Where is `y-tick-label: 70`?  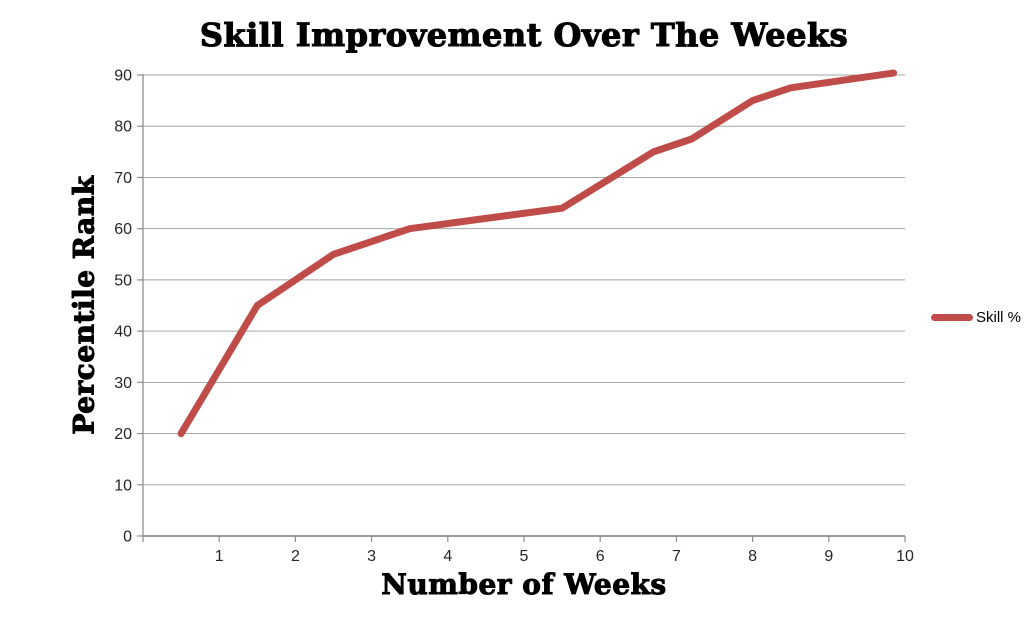
y-tick-label: 70 is located at coordinates (123, 178).